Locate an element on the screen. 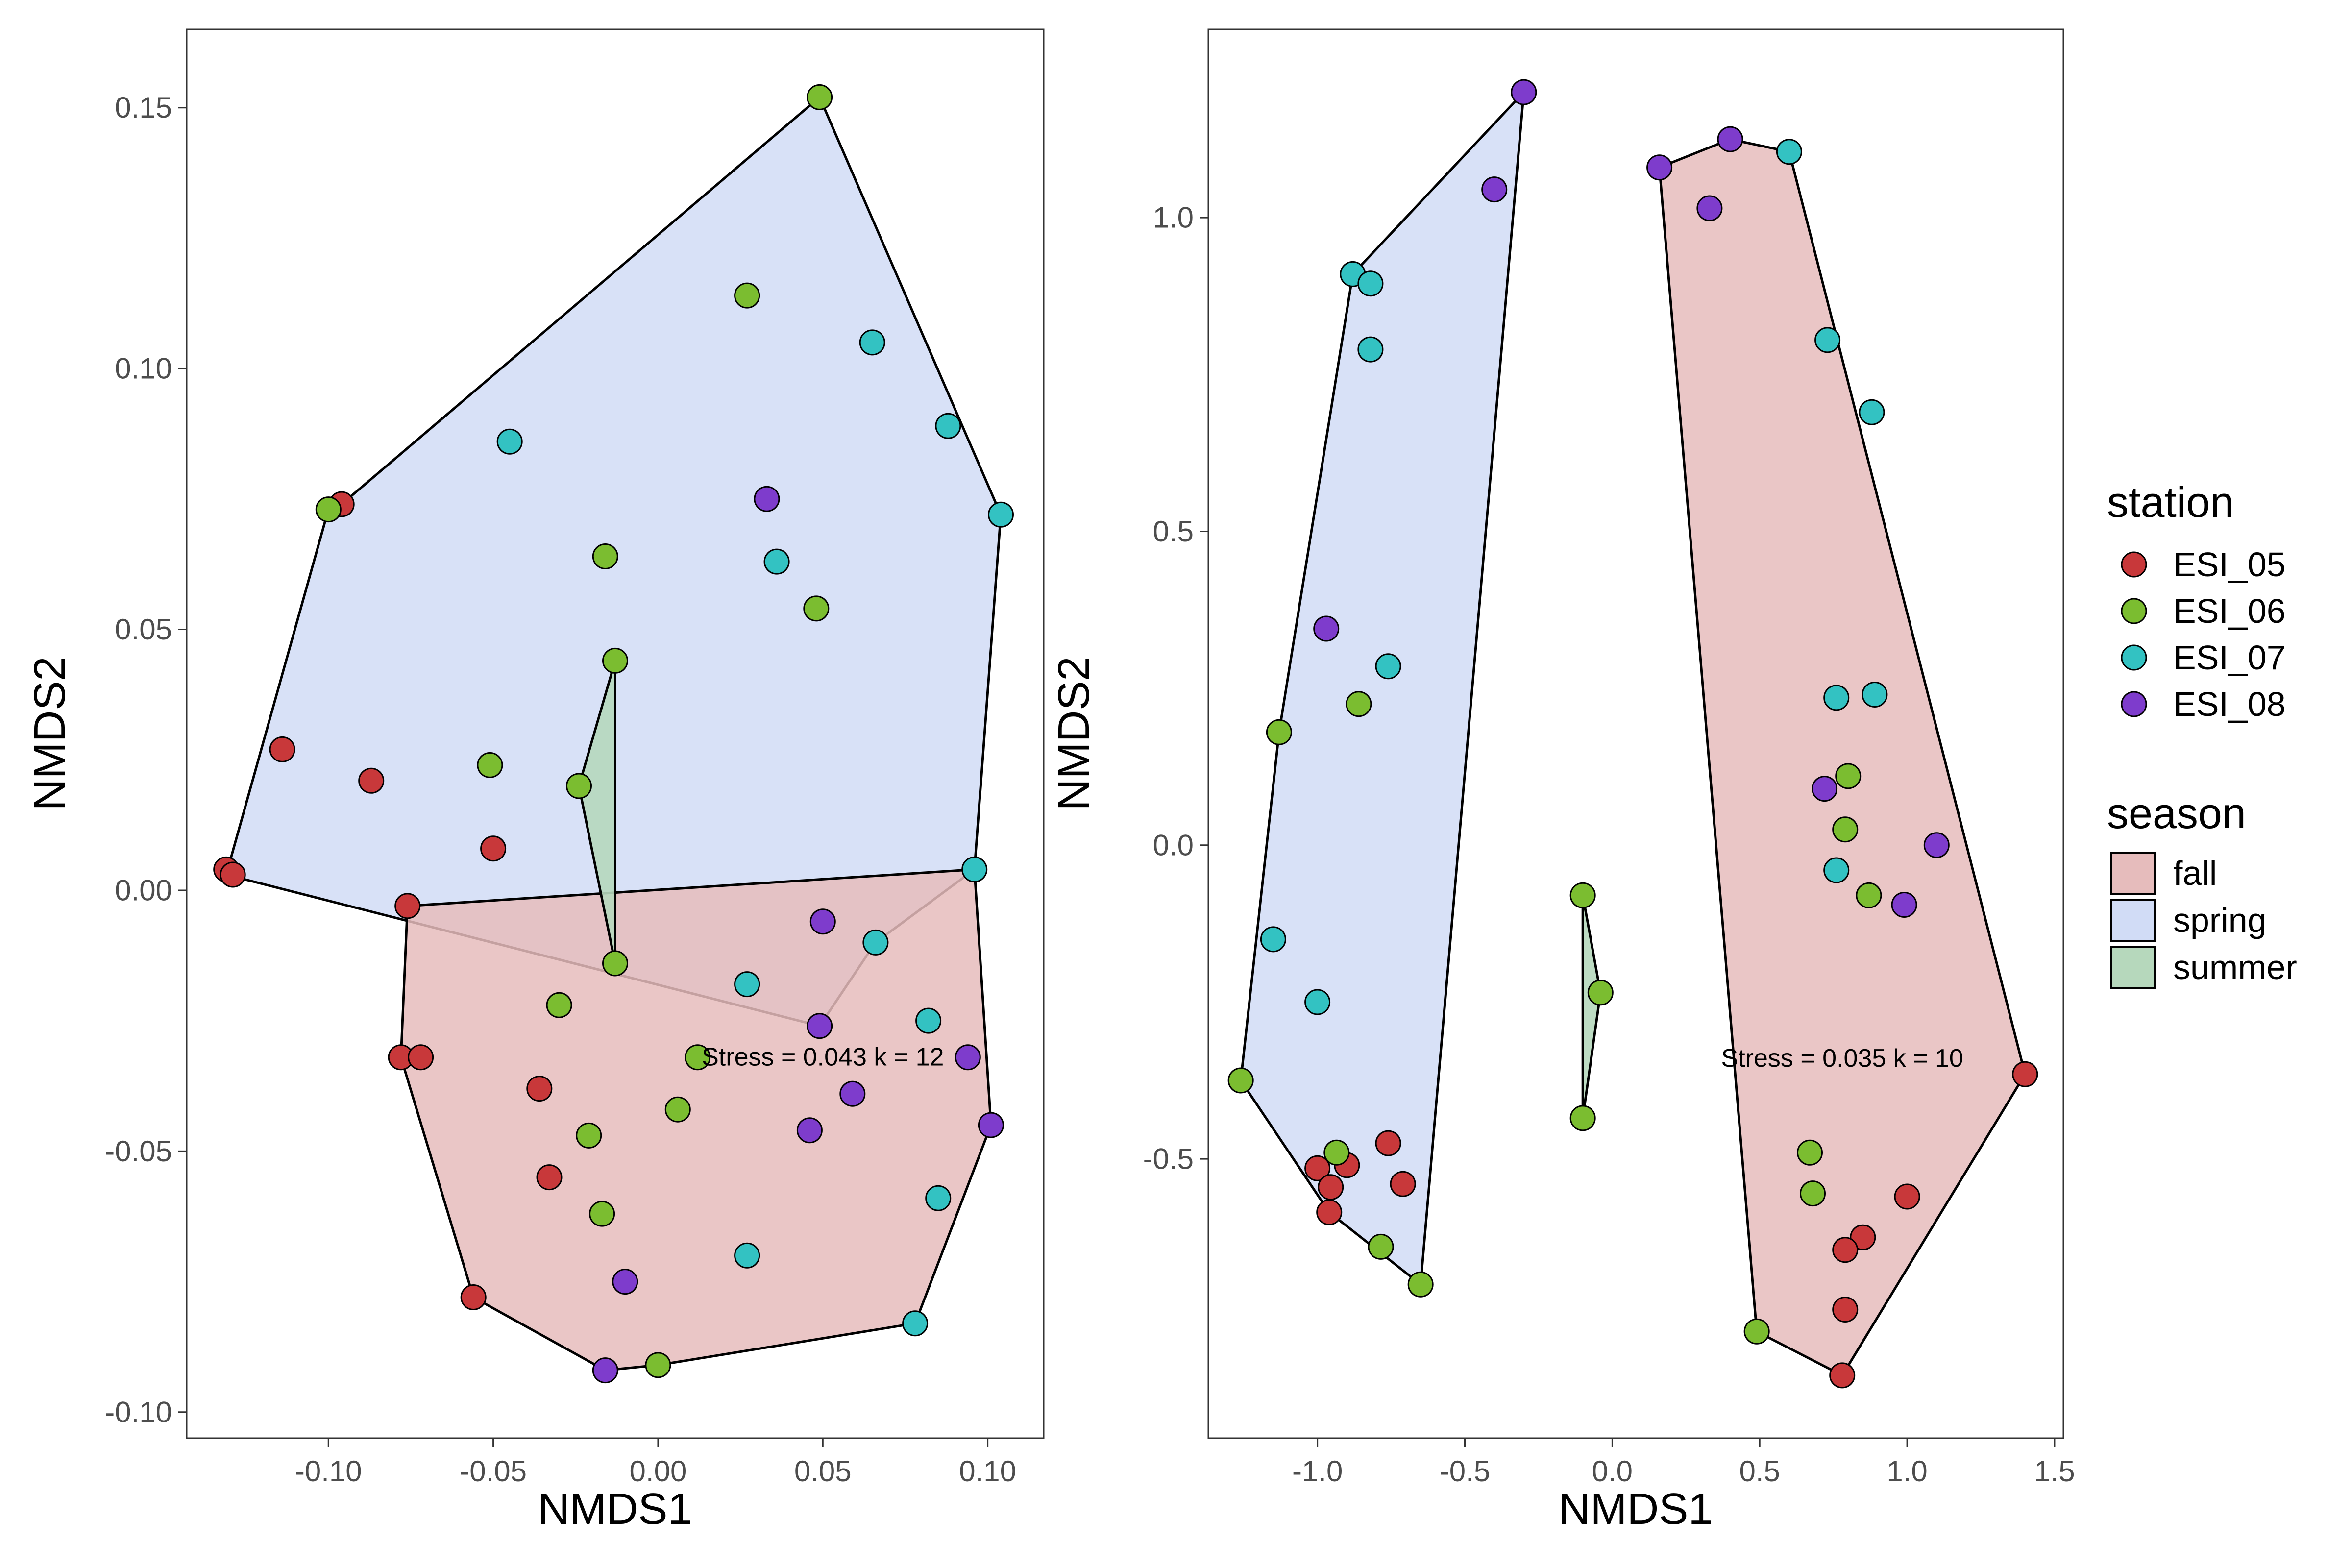 This screenshot has width=2352, height=1568. legend-season-label: spring is located at coordinates (2220, 920).